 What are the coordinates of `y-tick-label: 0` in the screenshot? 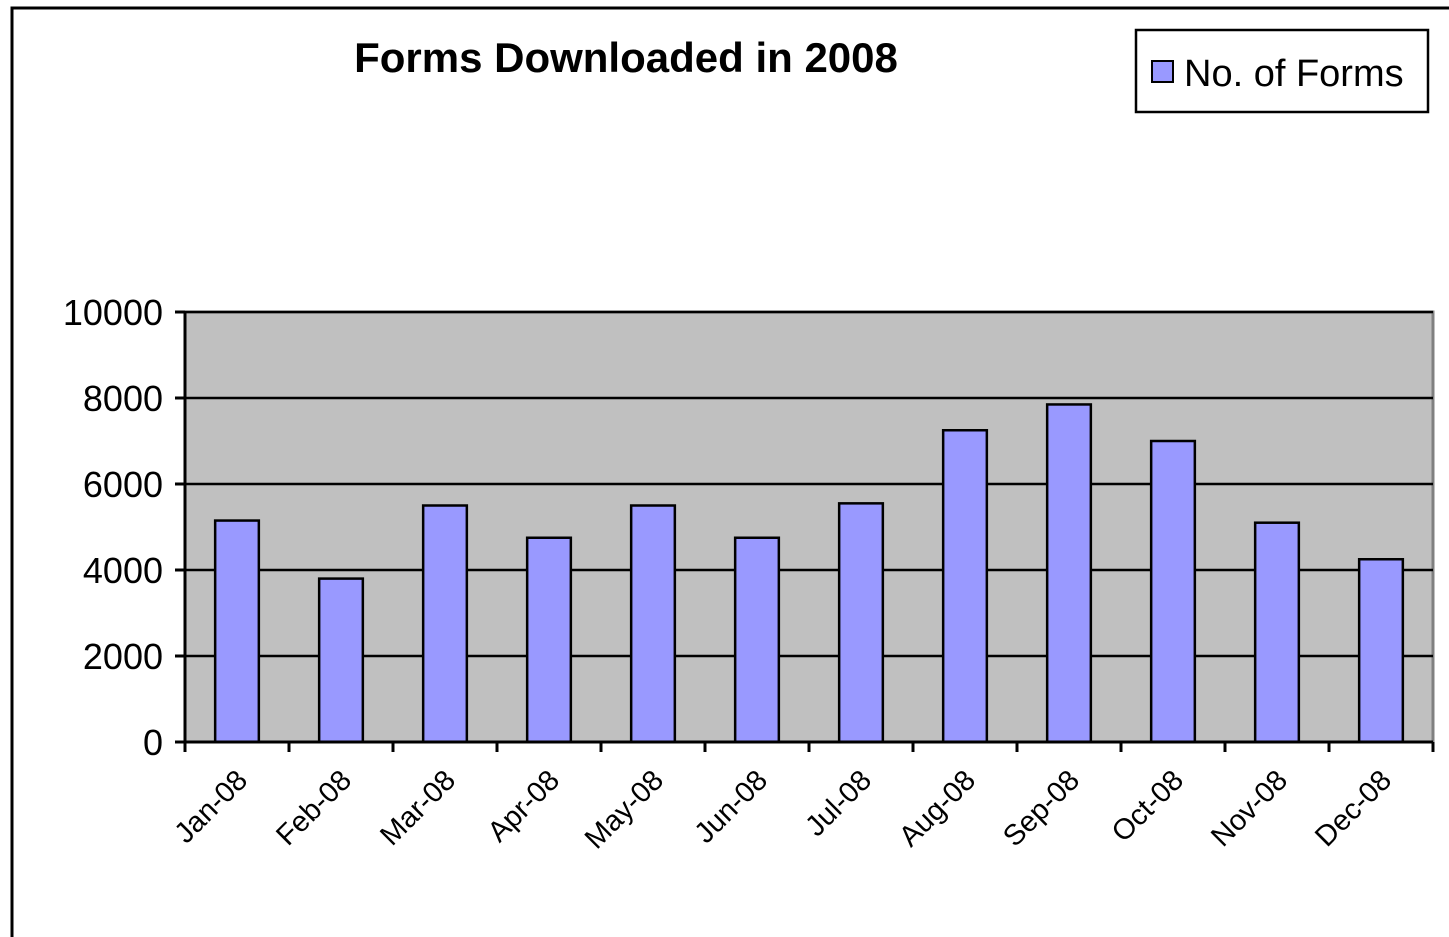 It's located at (153, 742).